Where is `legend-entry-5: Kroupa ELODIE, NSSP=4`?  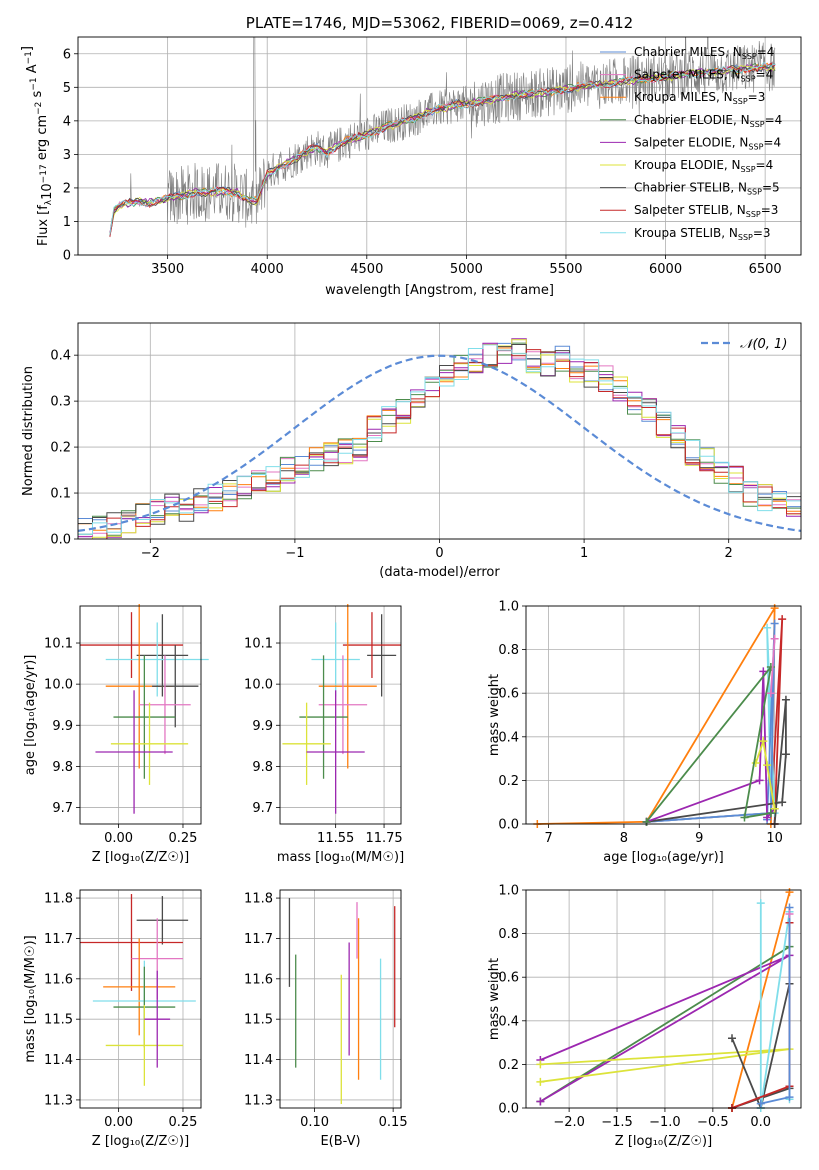 legend-entry-5: Kroupa ELODIE, NSSP=4 is located at coordinates (703, 166).